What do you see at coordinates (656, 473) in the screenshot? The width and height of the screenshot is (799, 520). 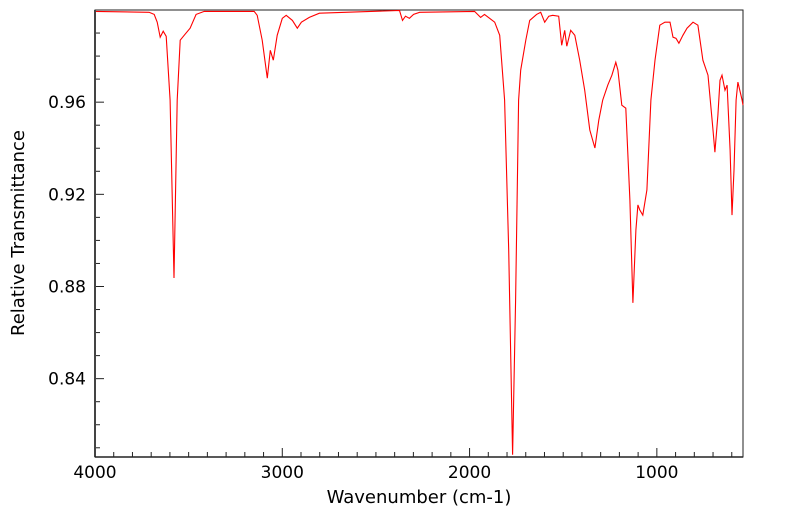 I see `x-tick-label: 1000` at bounding box center [656, 473].